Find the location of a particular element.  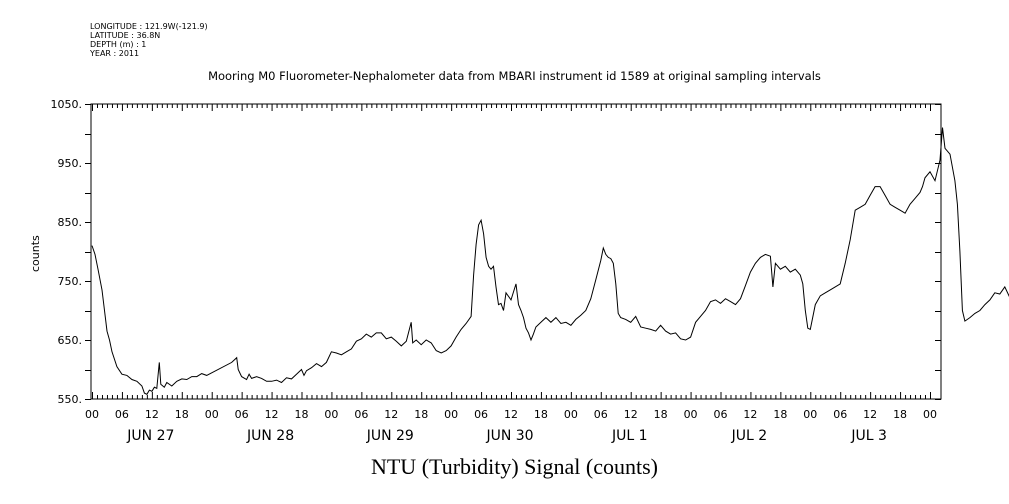

y-tick-label: 950. is located at coordinates (70, 163).